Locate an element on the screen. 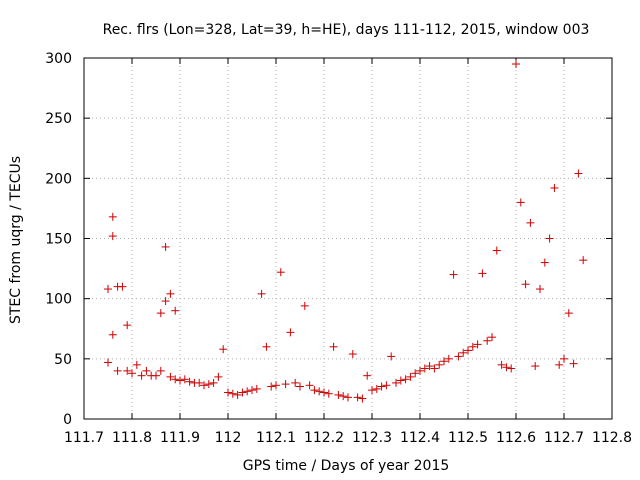 This screenshot has height=480, width=640. y-tick-label: 50 is located at coordinates (63, 360).